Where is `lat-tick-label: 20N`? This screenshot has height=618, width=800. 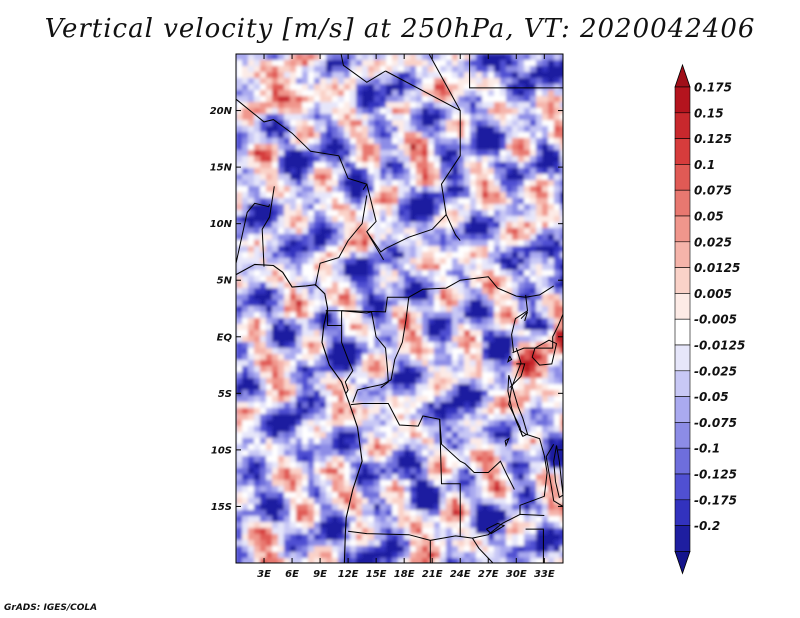
lat-tick-label: 20N is located at coordinates (221, 111).